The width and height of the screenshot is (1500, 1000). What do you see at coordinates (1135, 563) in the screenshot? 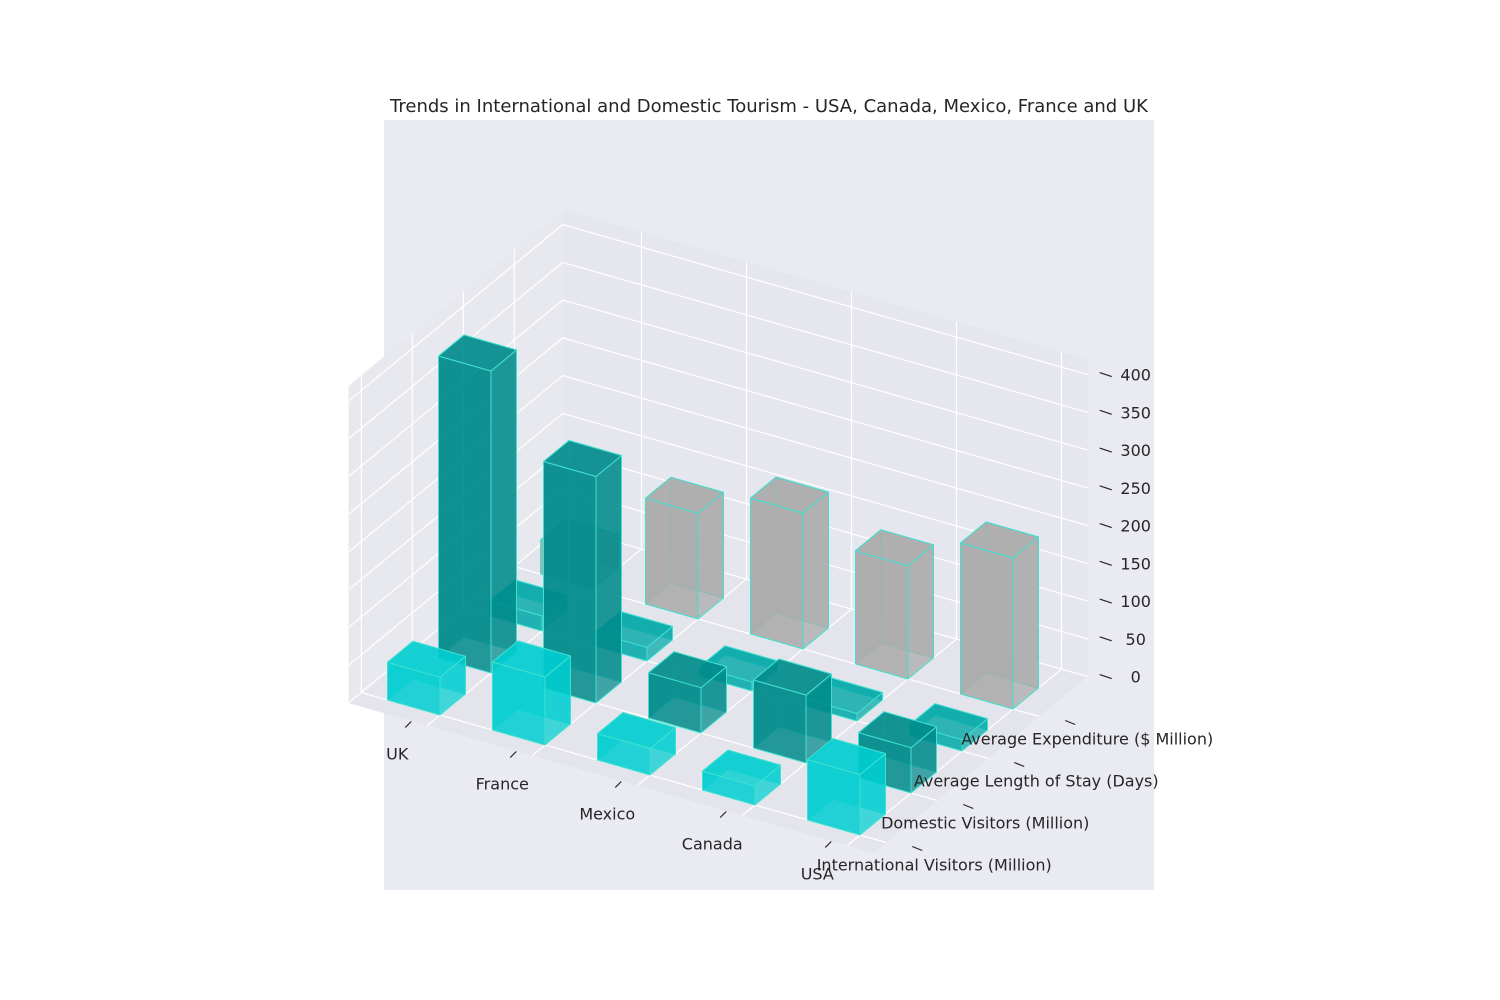
I see `z-tick-label: 150` at bounding box center [1135, 563].